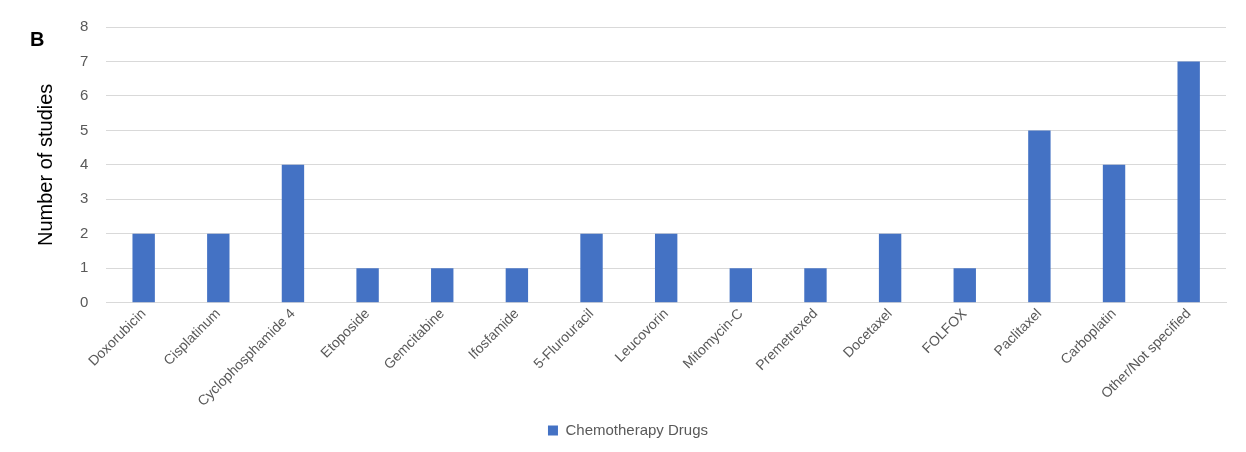 The height and width of the screenshot is (452, 1246). I want to click on y-tick-label: 2, so click(84, 232).